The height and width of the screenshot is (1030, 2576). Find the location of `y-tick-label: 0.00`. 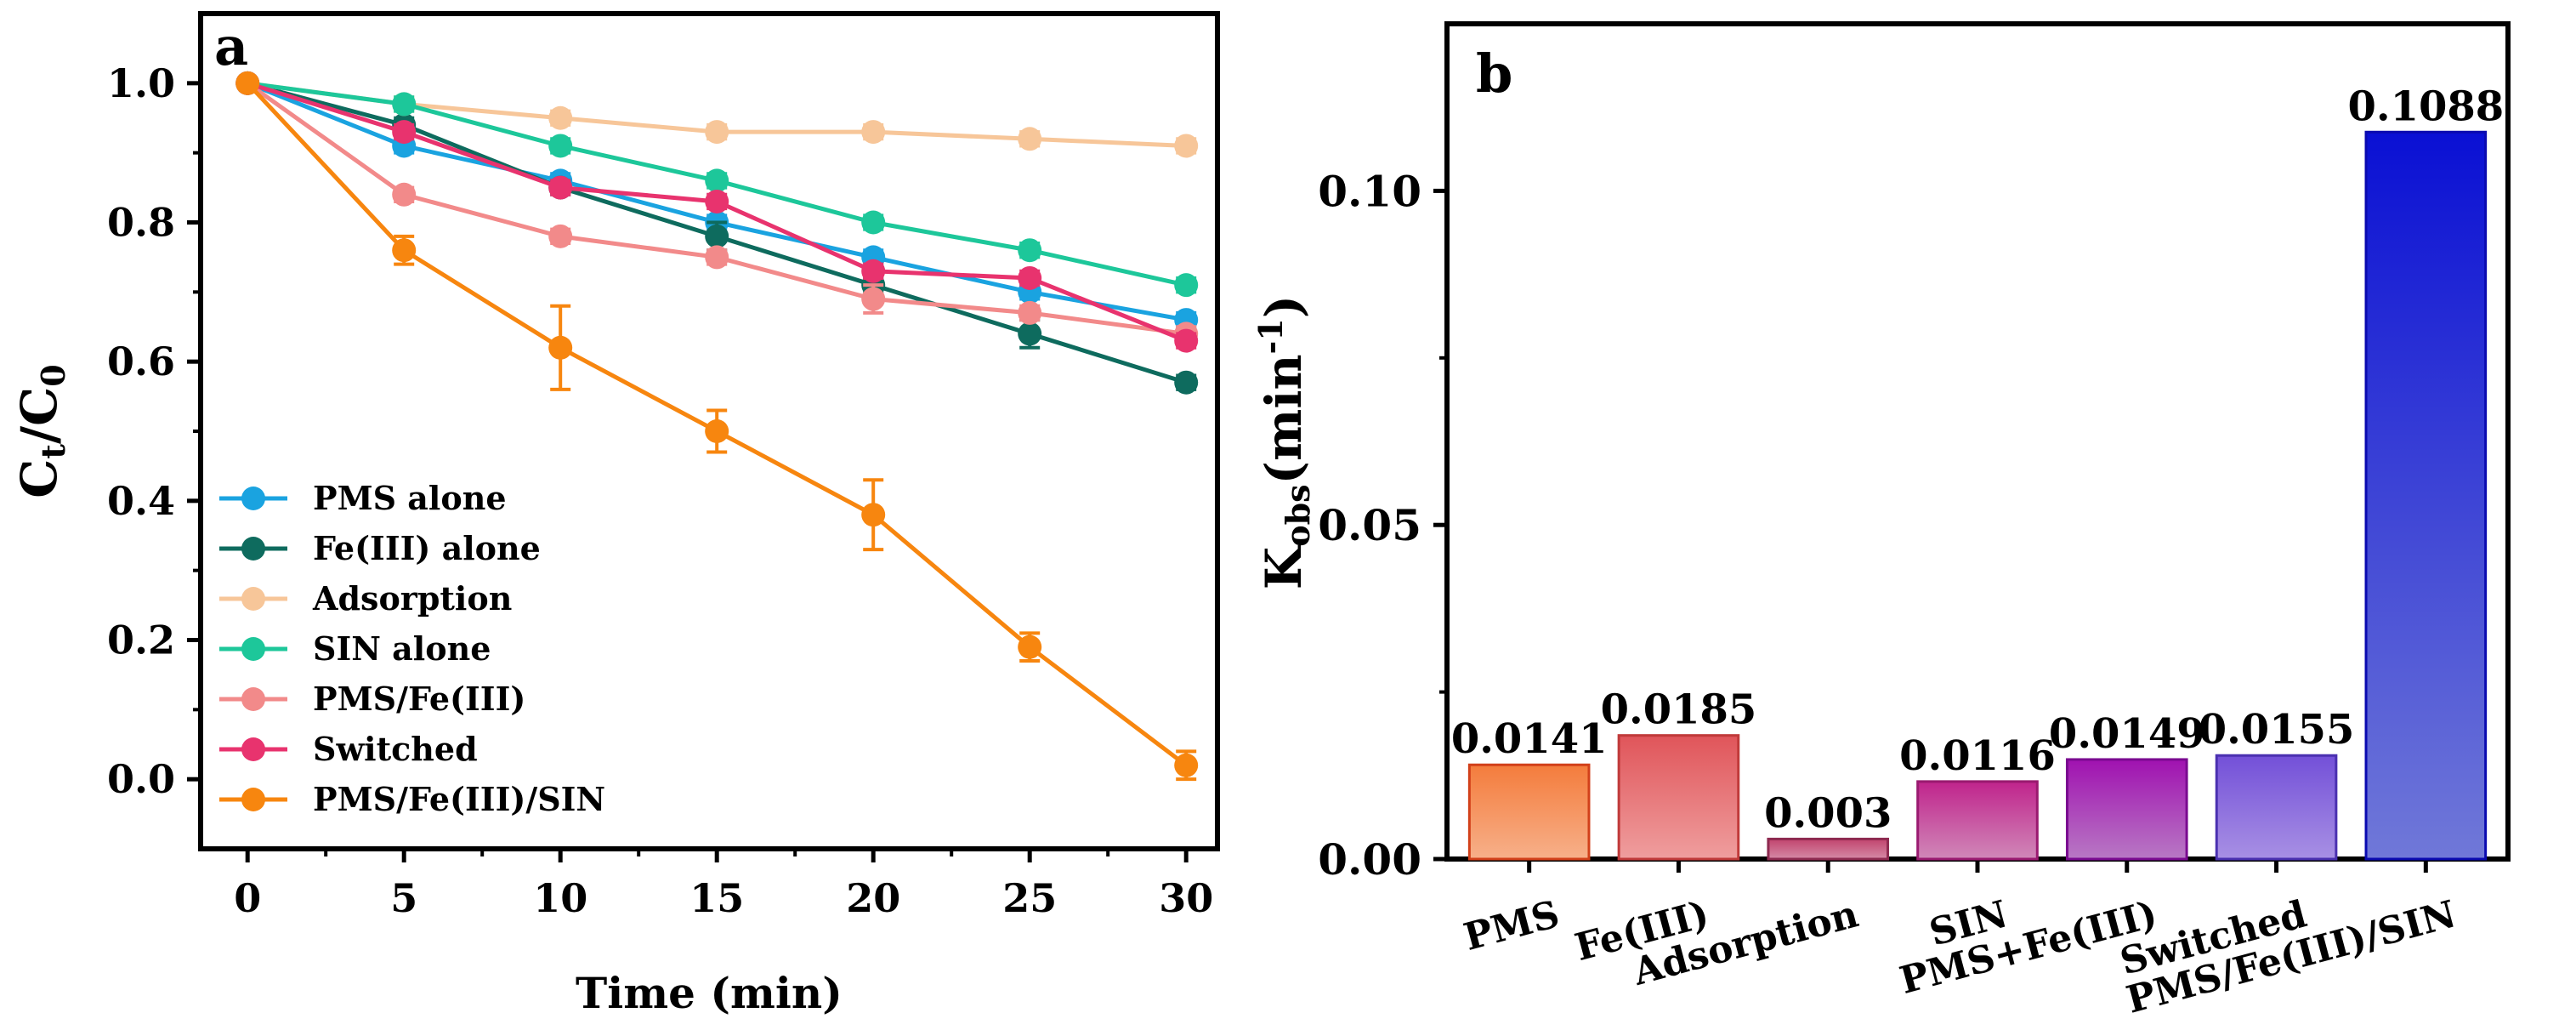

y-tick-label: 0.00 is located at coordinates (1370, 859).